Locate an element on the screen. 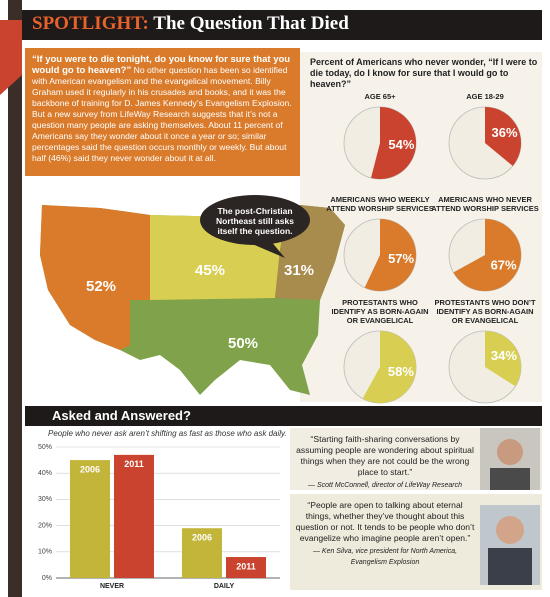 This screenshot has width=550, height=597. header-spotlight: SPOTLIGHT: is located at coordinates (90, 23).